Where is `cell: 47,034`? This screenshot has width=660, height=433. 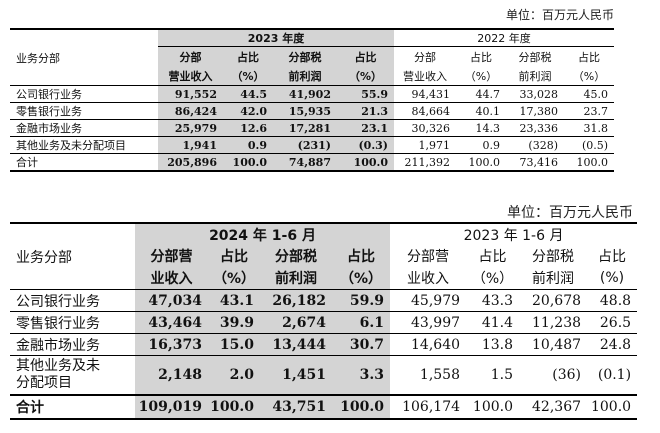 cell: 47,034 is located at coordinates (171, 300).